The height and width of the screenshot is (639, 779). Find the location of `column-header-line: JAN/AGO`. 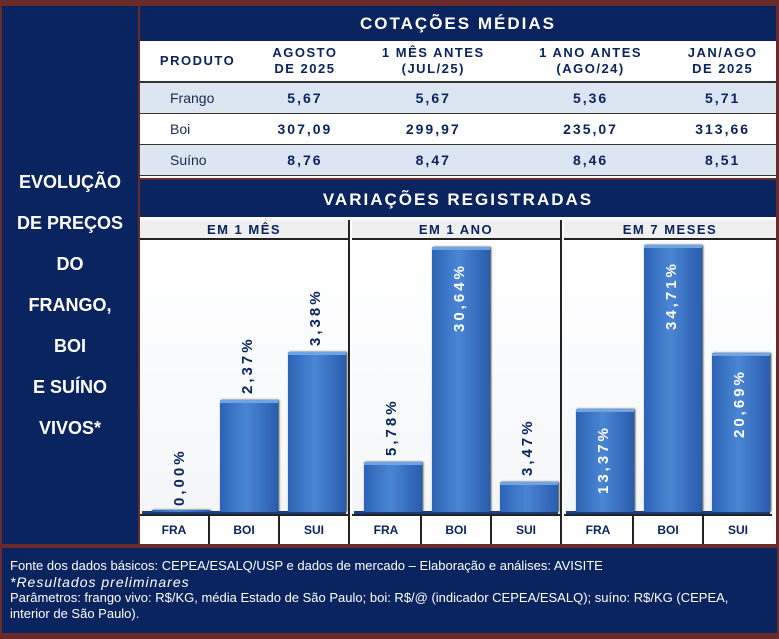

column-header-line: JAN/AGO is located at coordinates (722, 52).